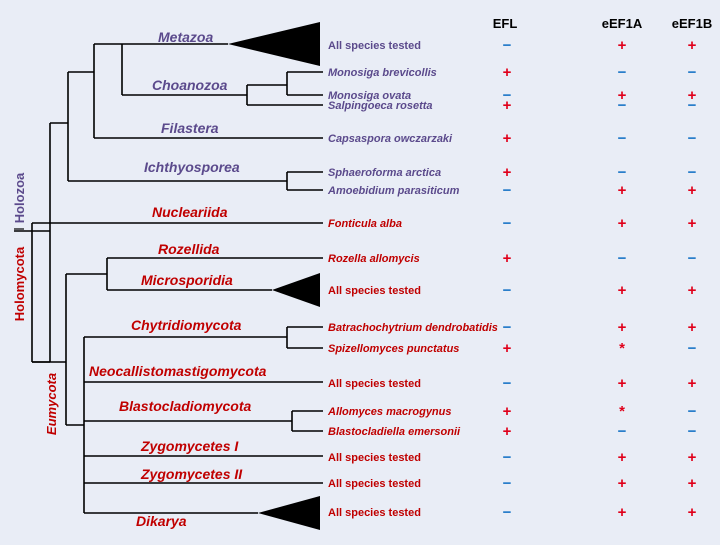  I want to click on collapsed-clade-metazoa, so click(274, 44).